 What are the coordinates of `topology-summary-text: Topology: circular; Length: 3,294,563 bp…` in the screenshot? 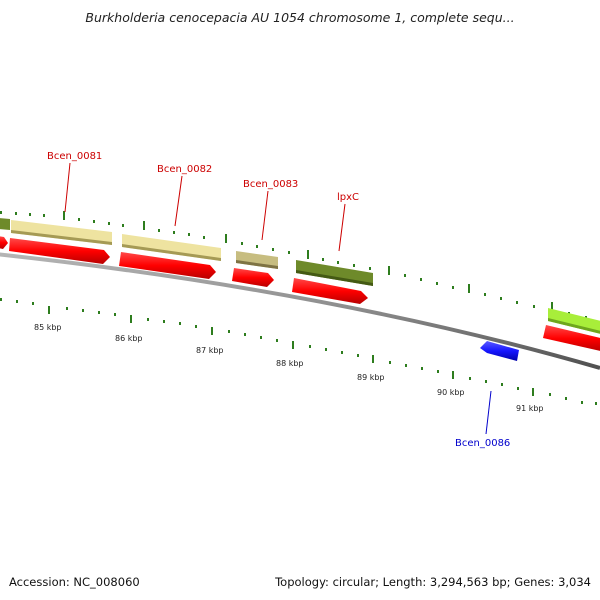 It's located at (433, 582).